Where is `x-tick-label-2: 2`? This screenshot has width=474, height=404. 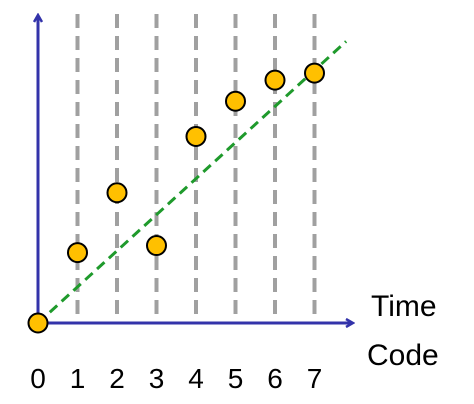
x-tick-label-2: 2 is located at coordinates (117, 378).